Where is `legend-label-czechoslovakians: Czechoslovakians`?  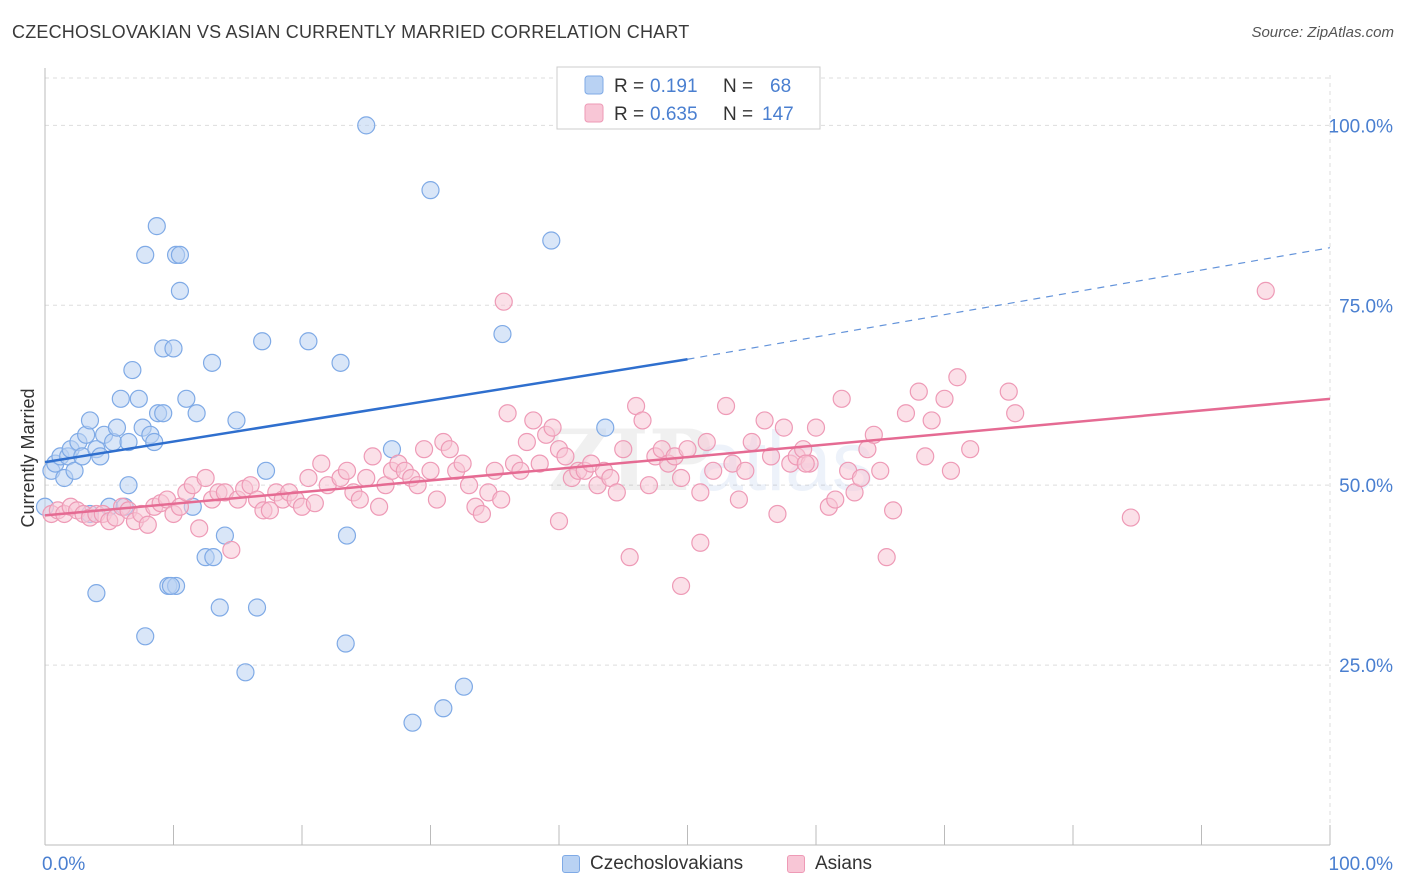
legend-label-czechoslovakians: Czechoslovakians is located at coordinates (667, 863).